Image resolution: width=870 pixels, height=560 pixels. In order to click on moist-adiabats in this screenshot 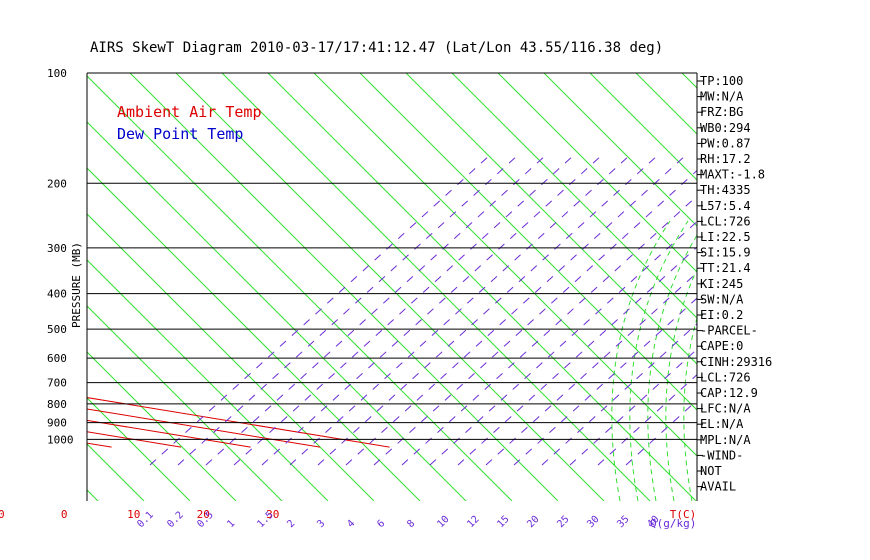, I will do `click(654, 360)`.